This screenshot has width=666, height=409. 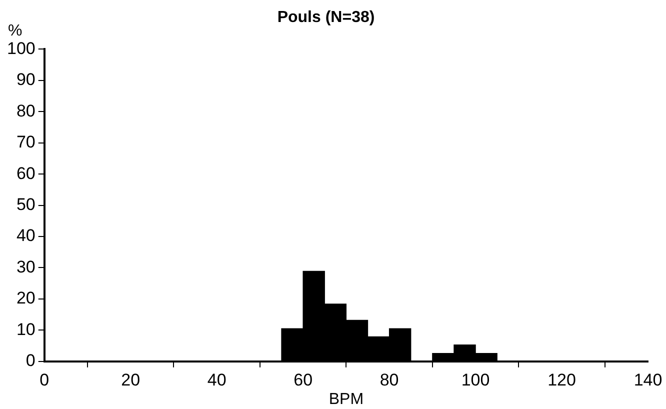 I want to click on y-tick-label: 60, so click(x=26, y=173).